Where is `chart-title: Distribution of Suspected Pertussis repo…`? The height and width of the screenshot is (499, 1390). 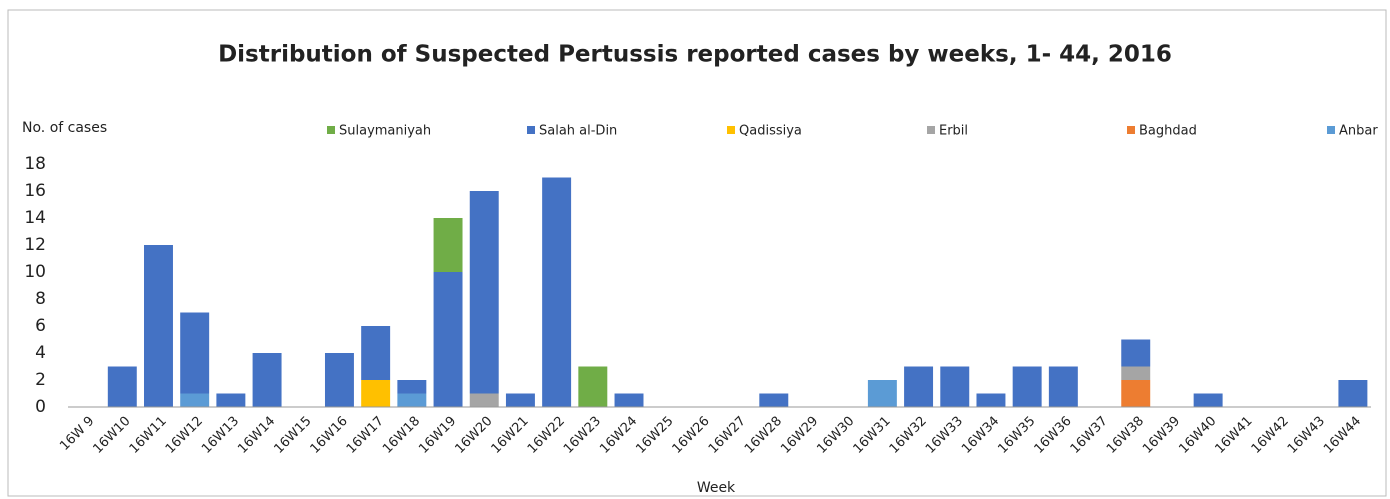 chart-title: Distribution of Suspected Pertussis repo… is located at coordinates (695, 55).